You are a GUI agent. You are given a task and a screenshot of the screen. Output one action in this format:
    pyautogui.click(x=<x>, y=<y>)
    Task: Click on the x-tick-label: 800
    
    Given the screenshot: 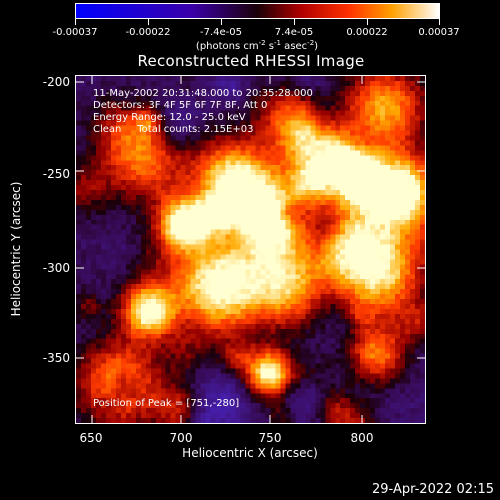 What is the action you would take?
    pyautogui.click(x=362, y=438)
    